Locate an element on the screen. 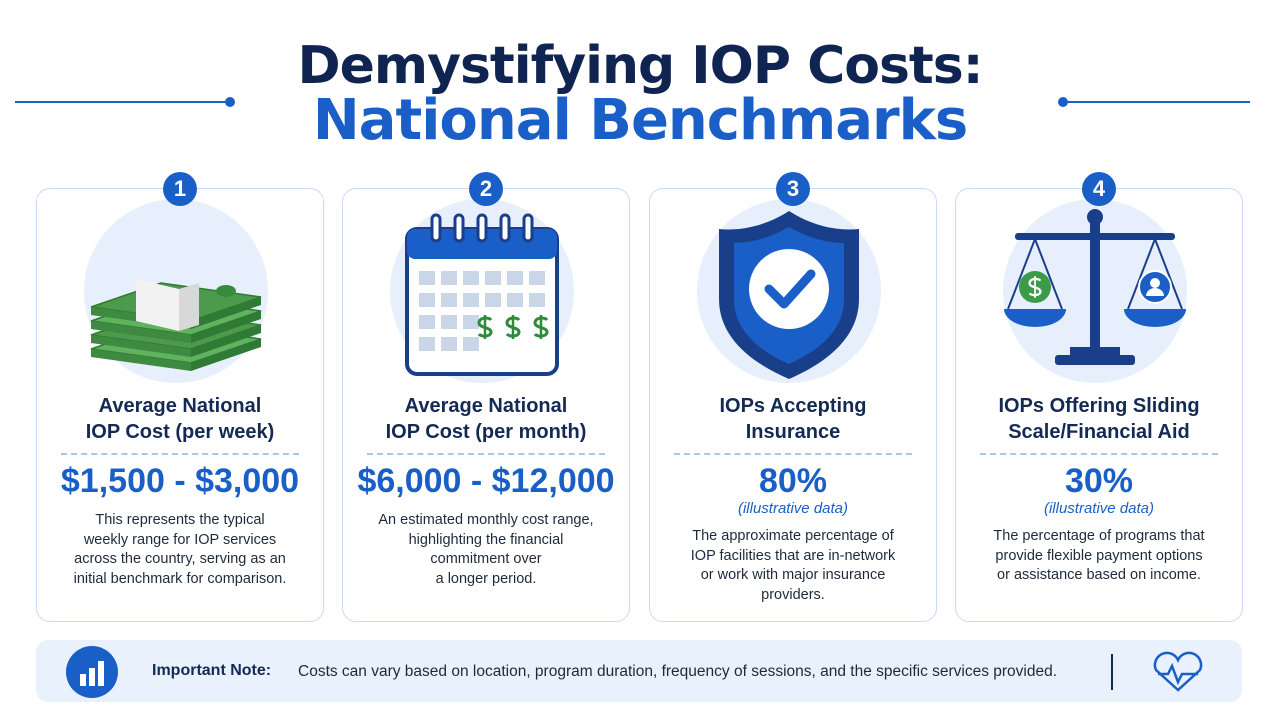  note-label: Important Note: is located at coordinates (212, 670).